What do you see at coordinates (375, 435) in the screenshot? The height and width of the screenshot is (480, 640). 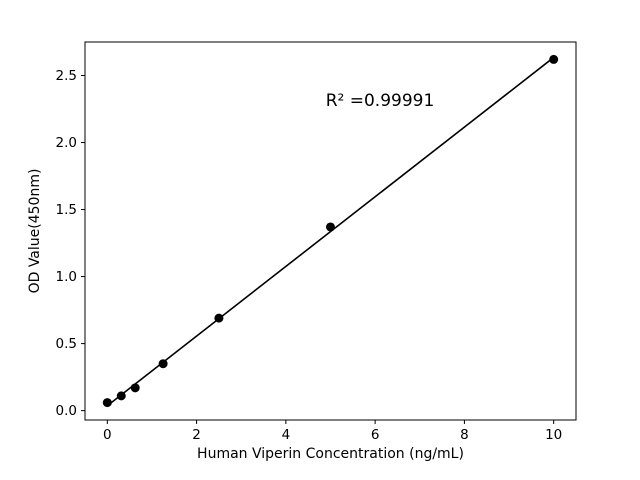 I see `x-tick-label: 6` at bounding box center [375, 435].